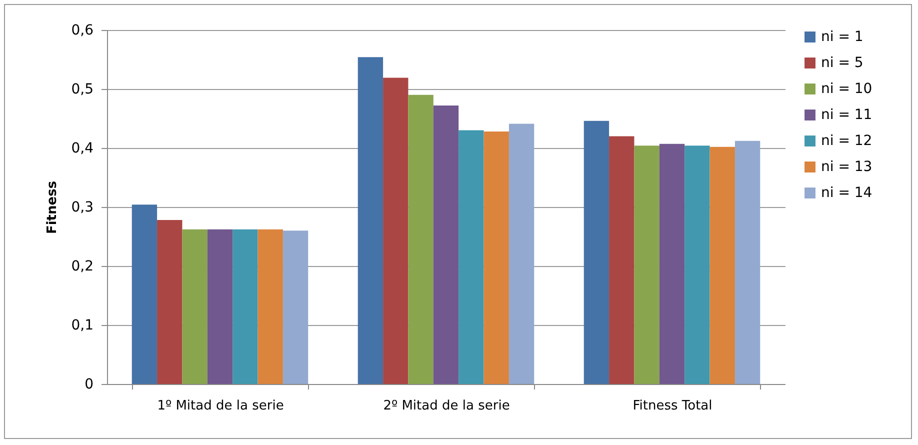  I want to click on y-tick-label: 0,1, so click(82, 326).